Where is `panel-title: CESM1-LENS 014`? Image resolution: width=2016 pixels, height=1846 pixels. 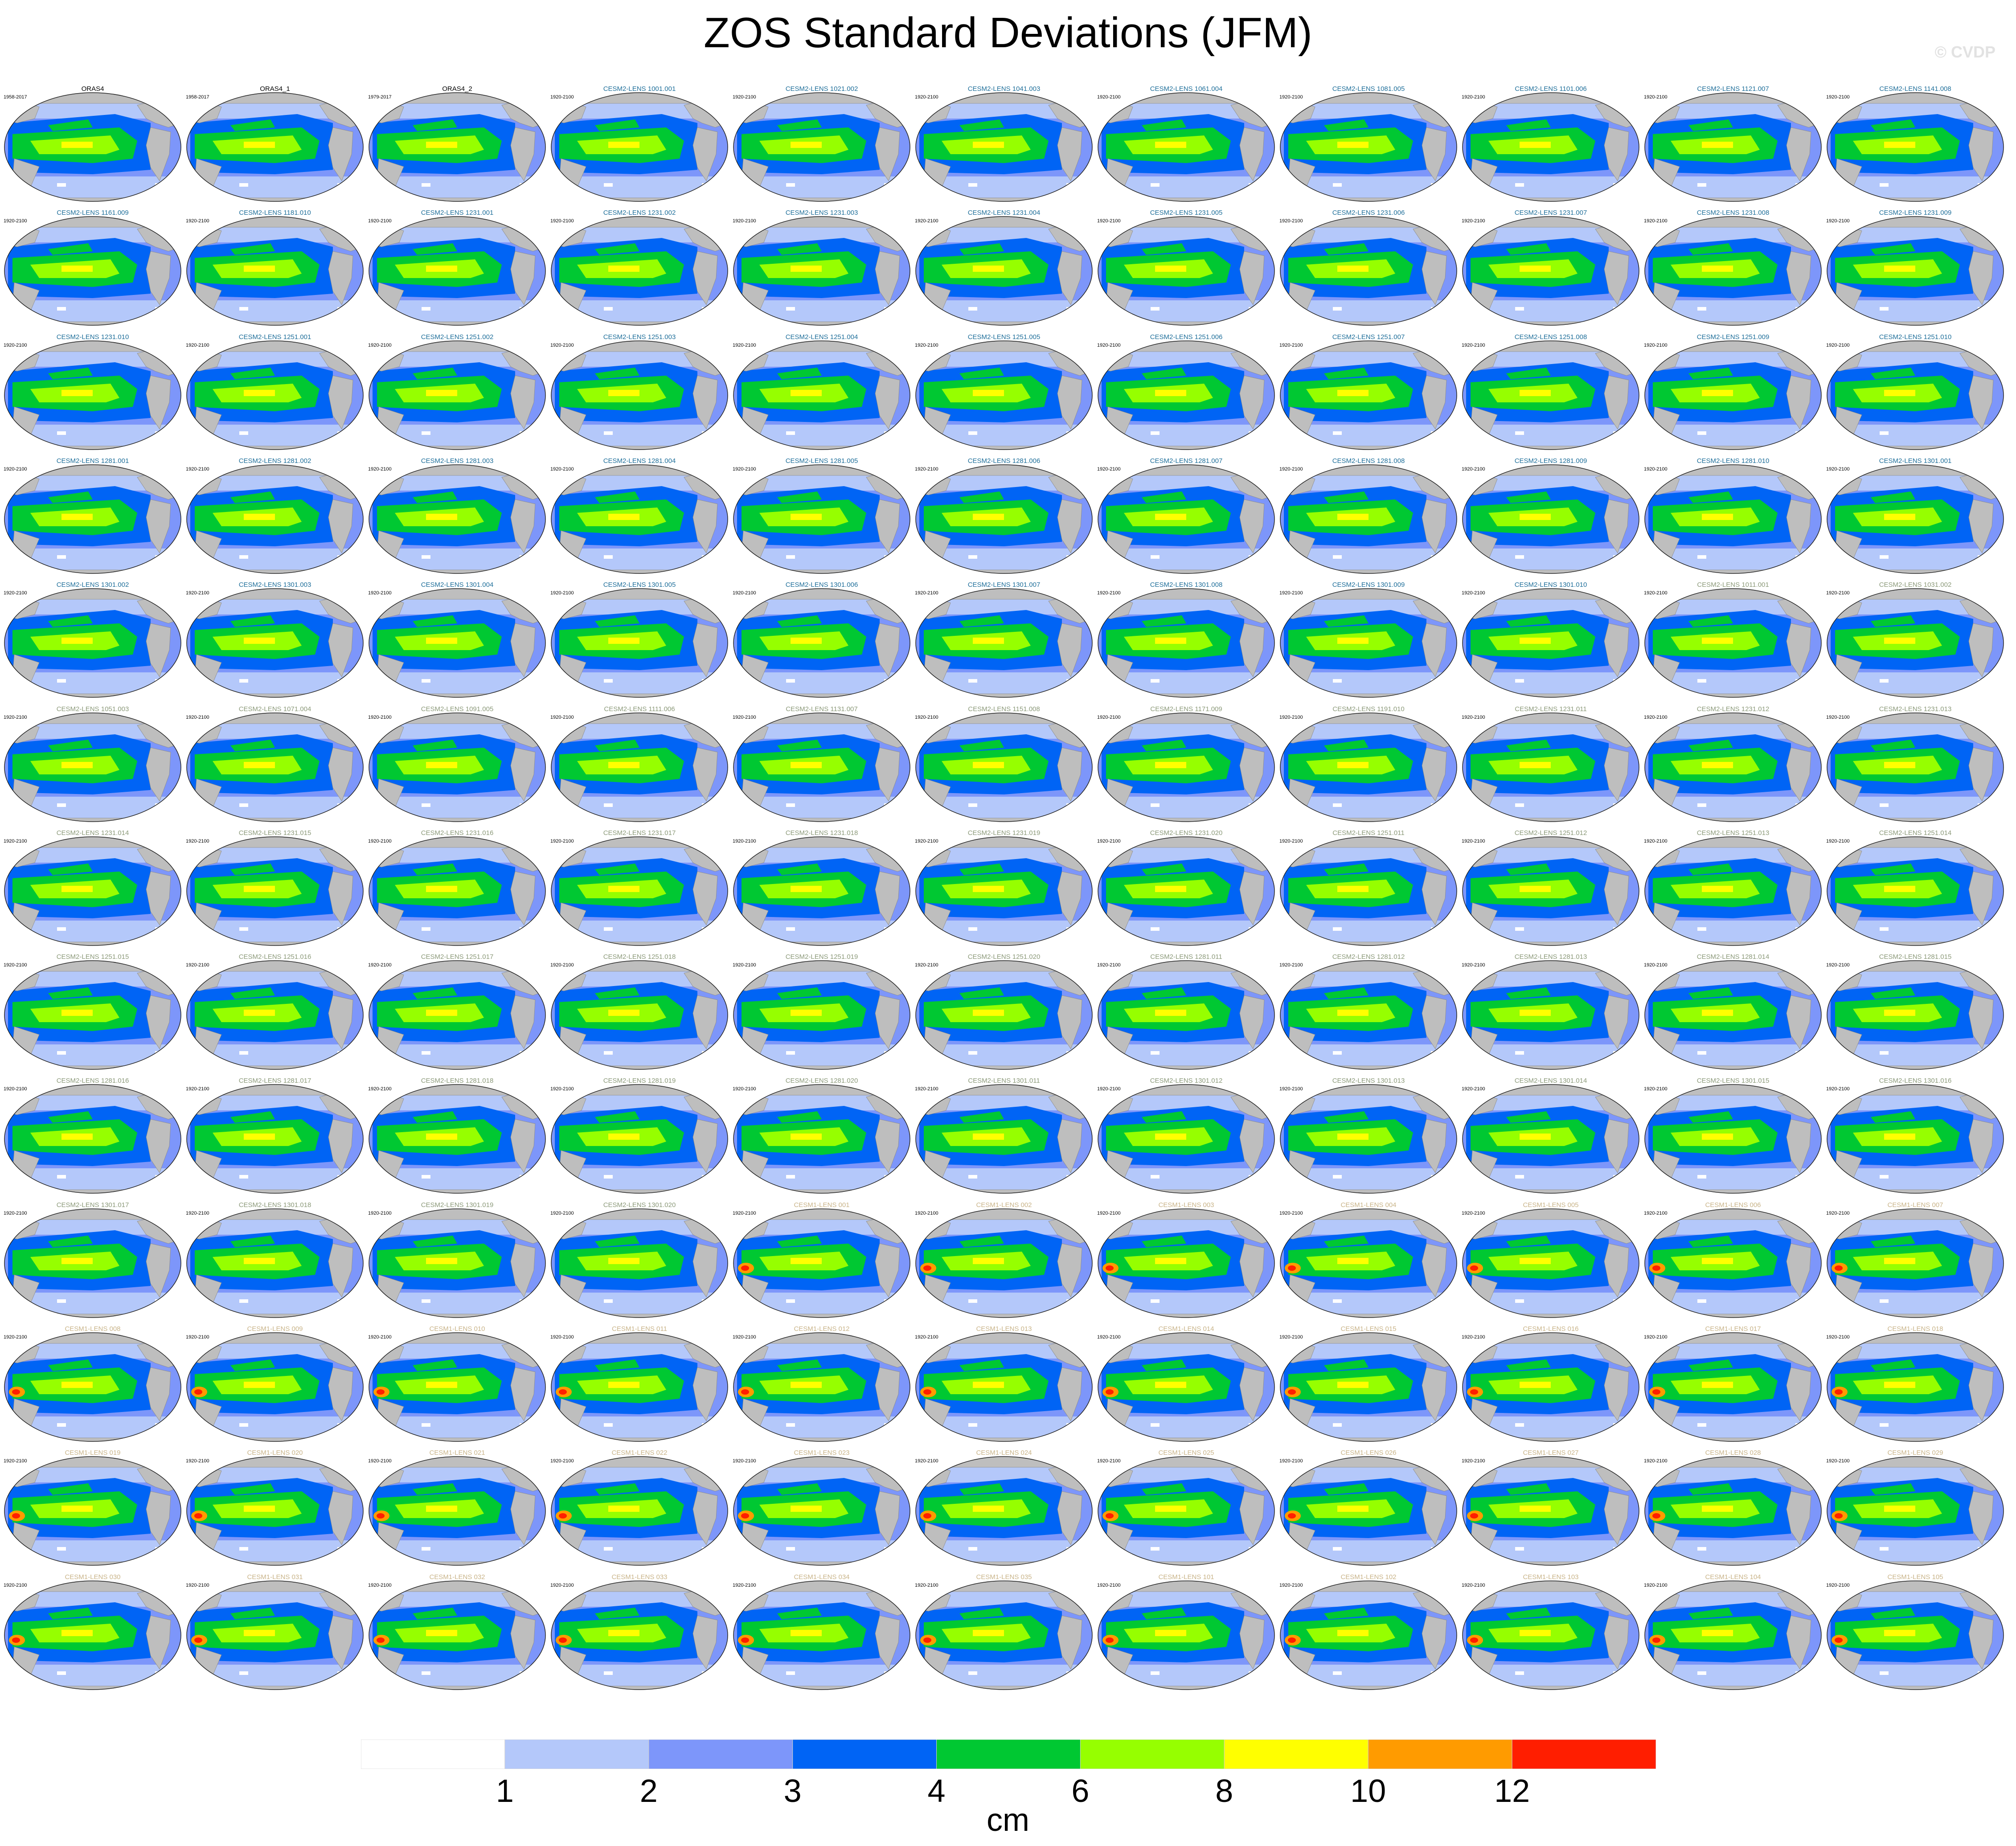
panel-title: CESM1-LENS 014 is located at coordinates (1186, 1329).